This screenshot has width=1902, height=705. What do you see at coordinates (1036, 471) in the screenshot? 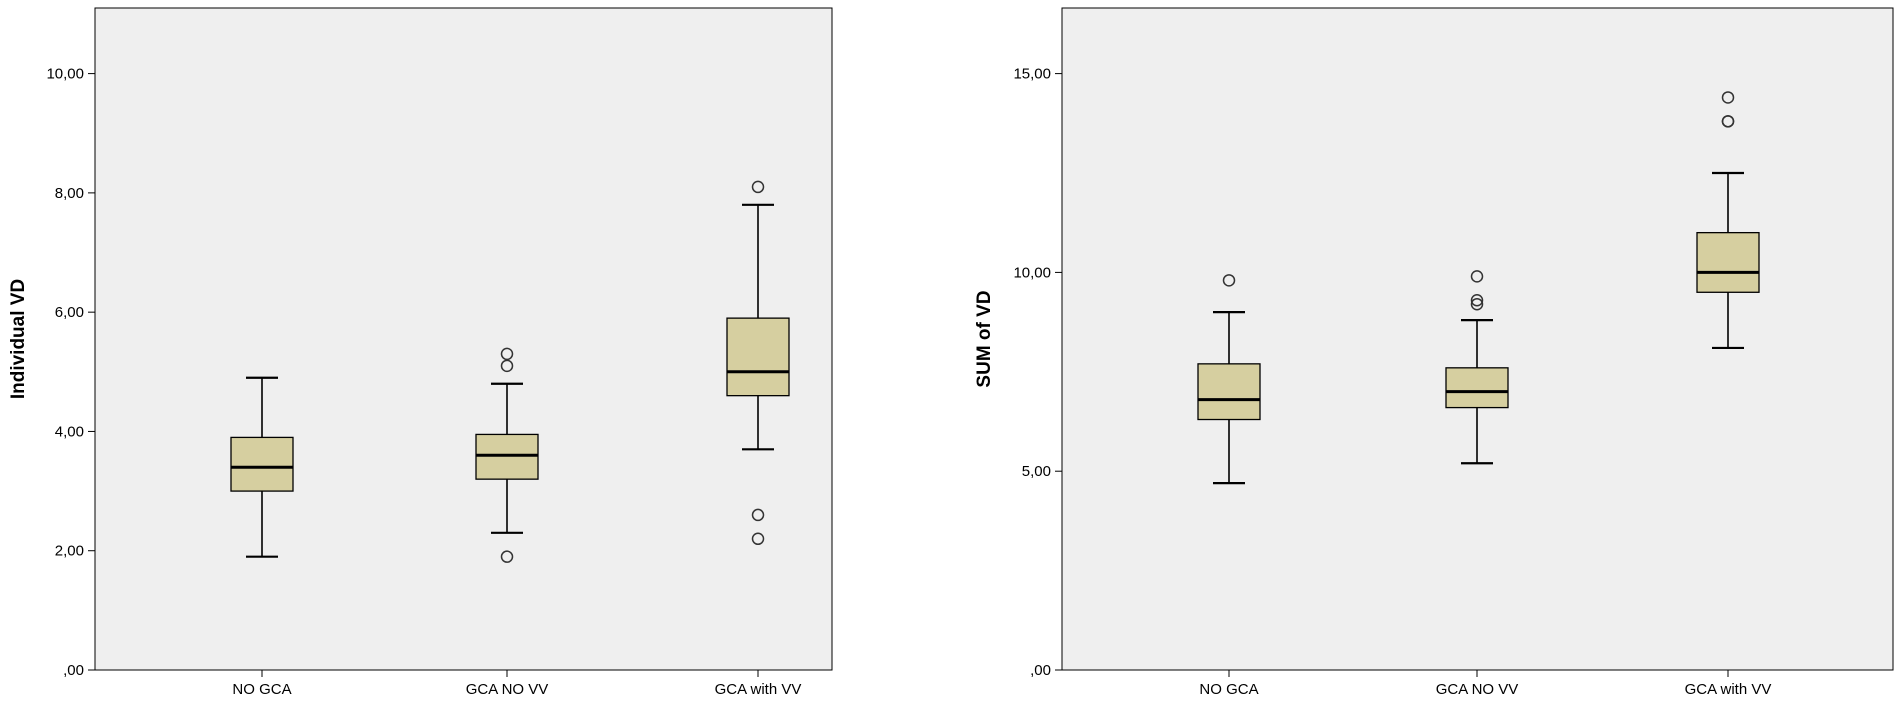
I see `y-tick-label: 5,00` at bounding box center [1036, 471].